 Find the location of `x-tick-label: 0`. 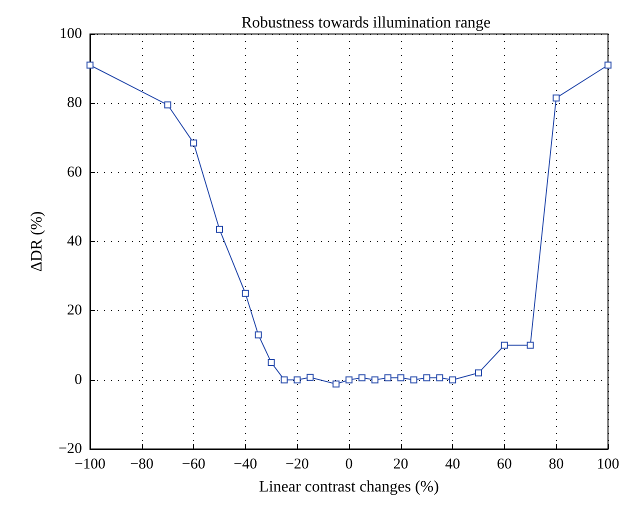

x-tick-label: 0 is located at coordinates (349, 464).